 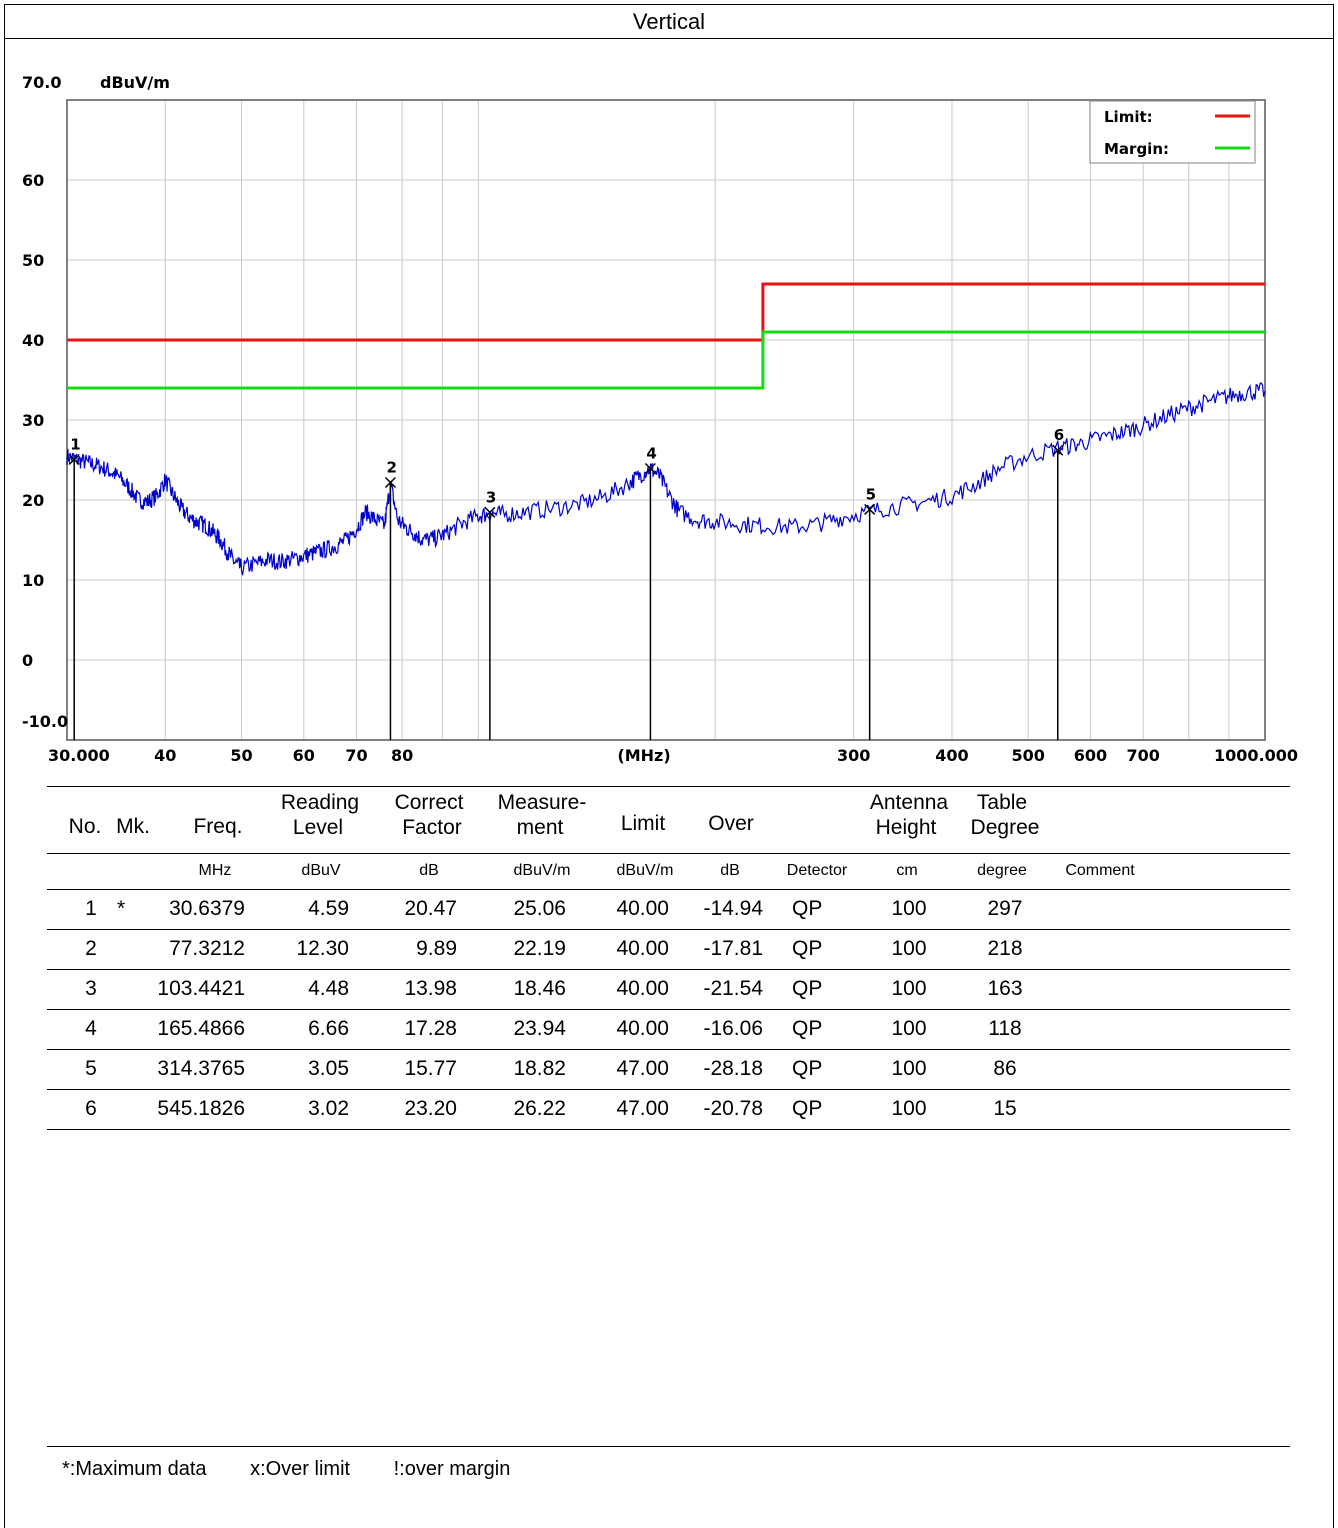 I want to click on x-tick-label: 40, so click(x=165, y=755).